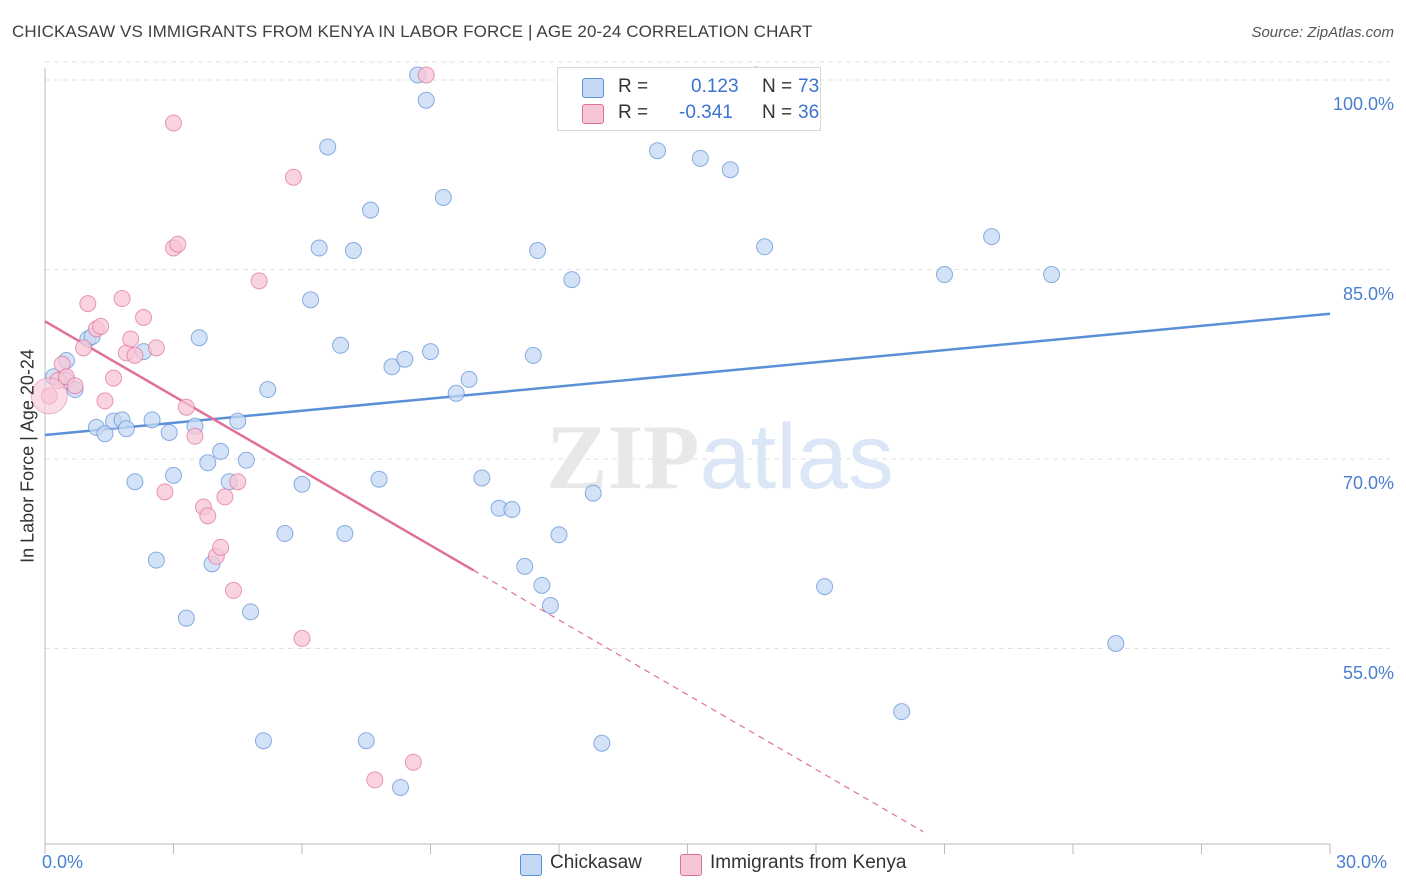  Describe the element at coordinates (687, 374) in the screenshot. I see `trend-line-chickasaw` at that location.